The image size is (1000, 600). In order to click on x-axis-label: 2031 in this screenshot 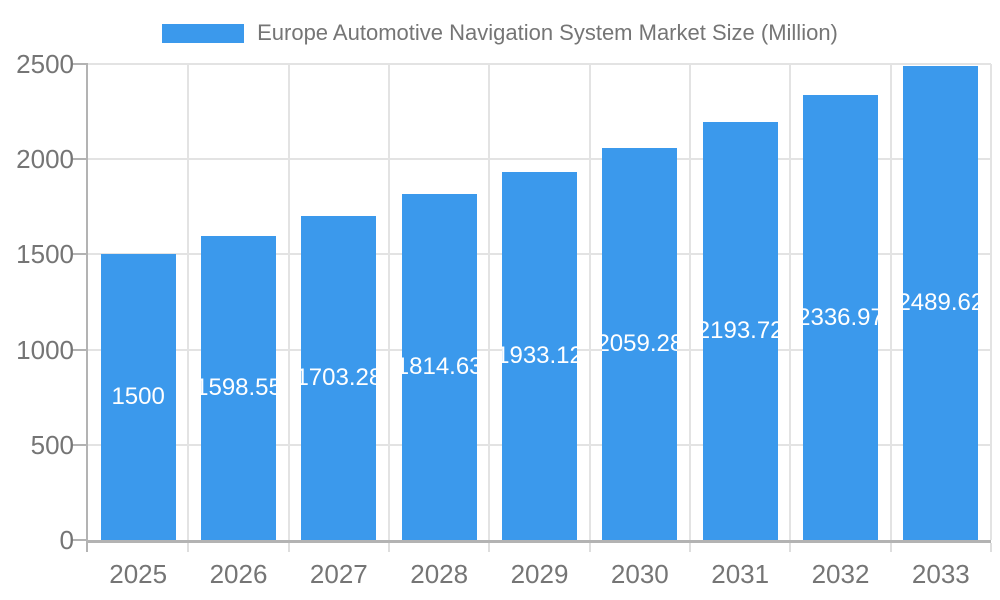, I will do `click(740, 574)`.